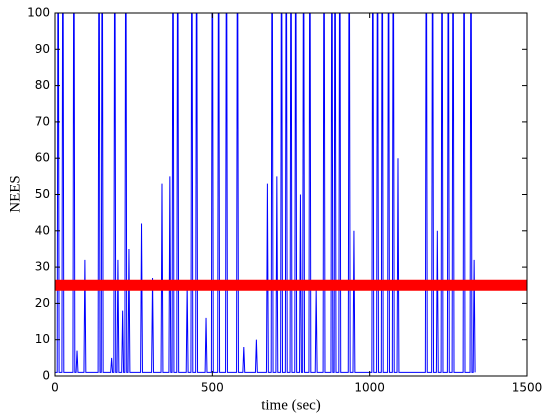 This screenshot has height=418, width=550. I want to click on x-tick-label: 1500, so click(527, 388).